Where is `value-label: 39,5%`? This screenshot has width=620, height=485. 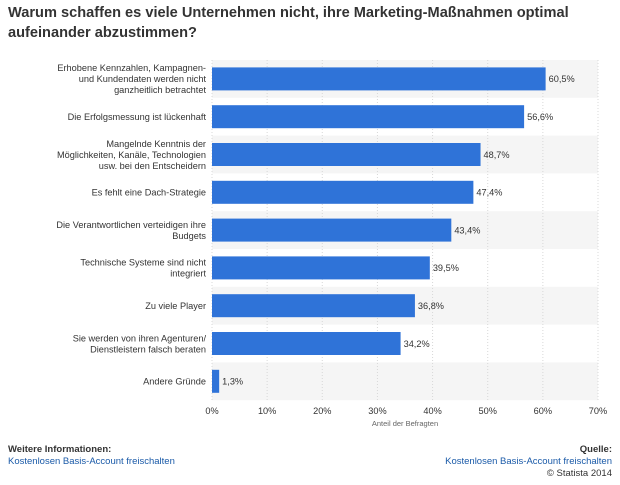 value-label: 39,5% is located at coordinates (446, 268).